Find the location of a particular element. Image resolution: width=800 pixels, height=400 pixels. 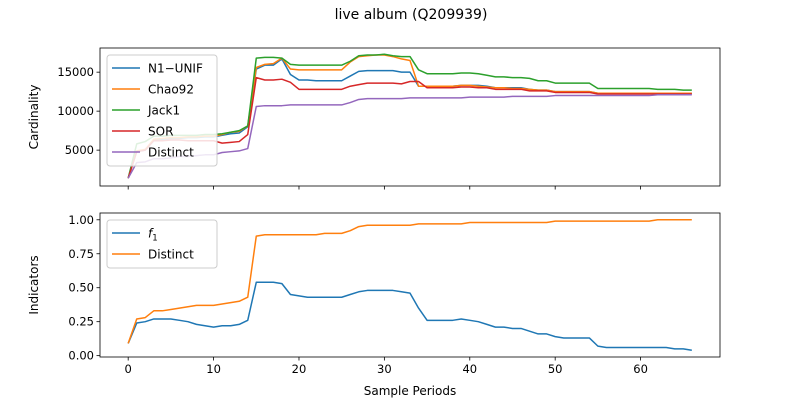

y-axis-label: Cardinality is located at coordinates (34, 117).